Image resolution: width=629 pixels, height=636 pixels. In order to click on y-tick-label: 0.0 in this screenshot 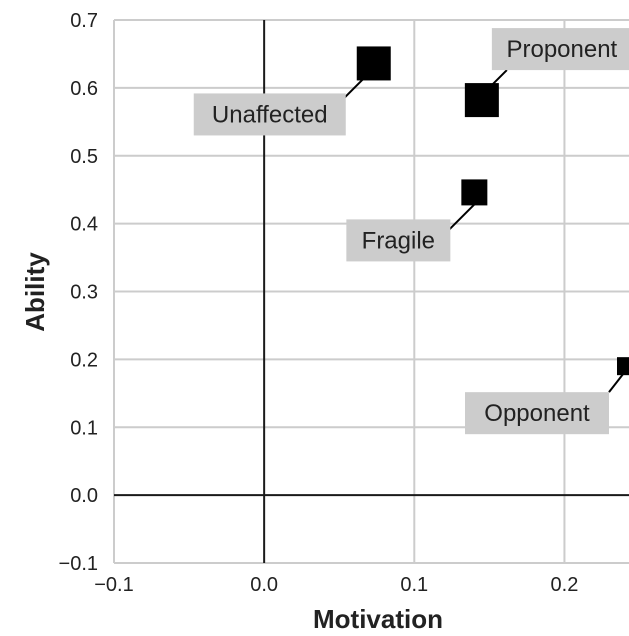, I will do `click(84, 496)`.